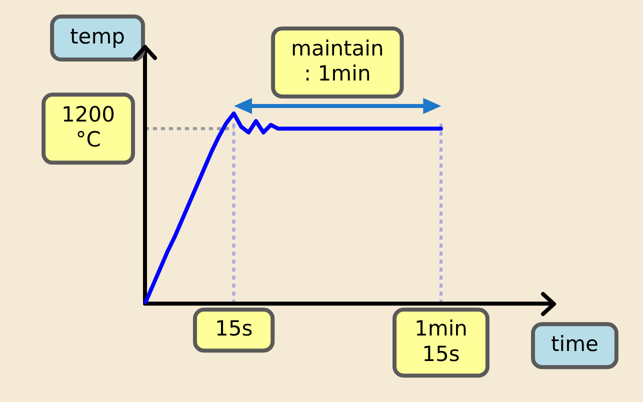  Describe the element at coordinates (98, 36) in the screenshot. I see `y-axis-title: temp` at that location.